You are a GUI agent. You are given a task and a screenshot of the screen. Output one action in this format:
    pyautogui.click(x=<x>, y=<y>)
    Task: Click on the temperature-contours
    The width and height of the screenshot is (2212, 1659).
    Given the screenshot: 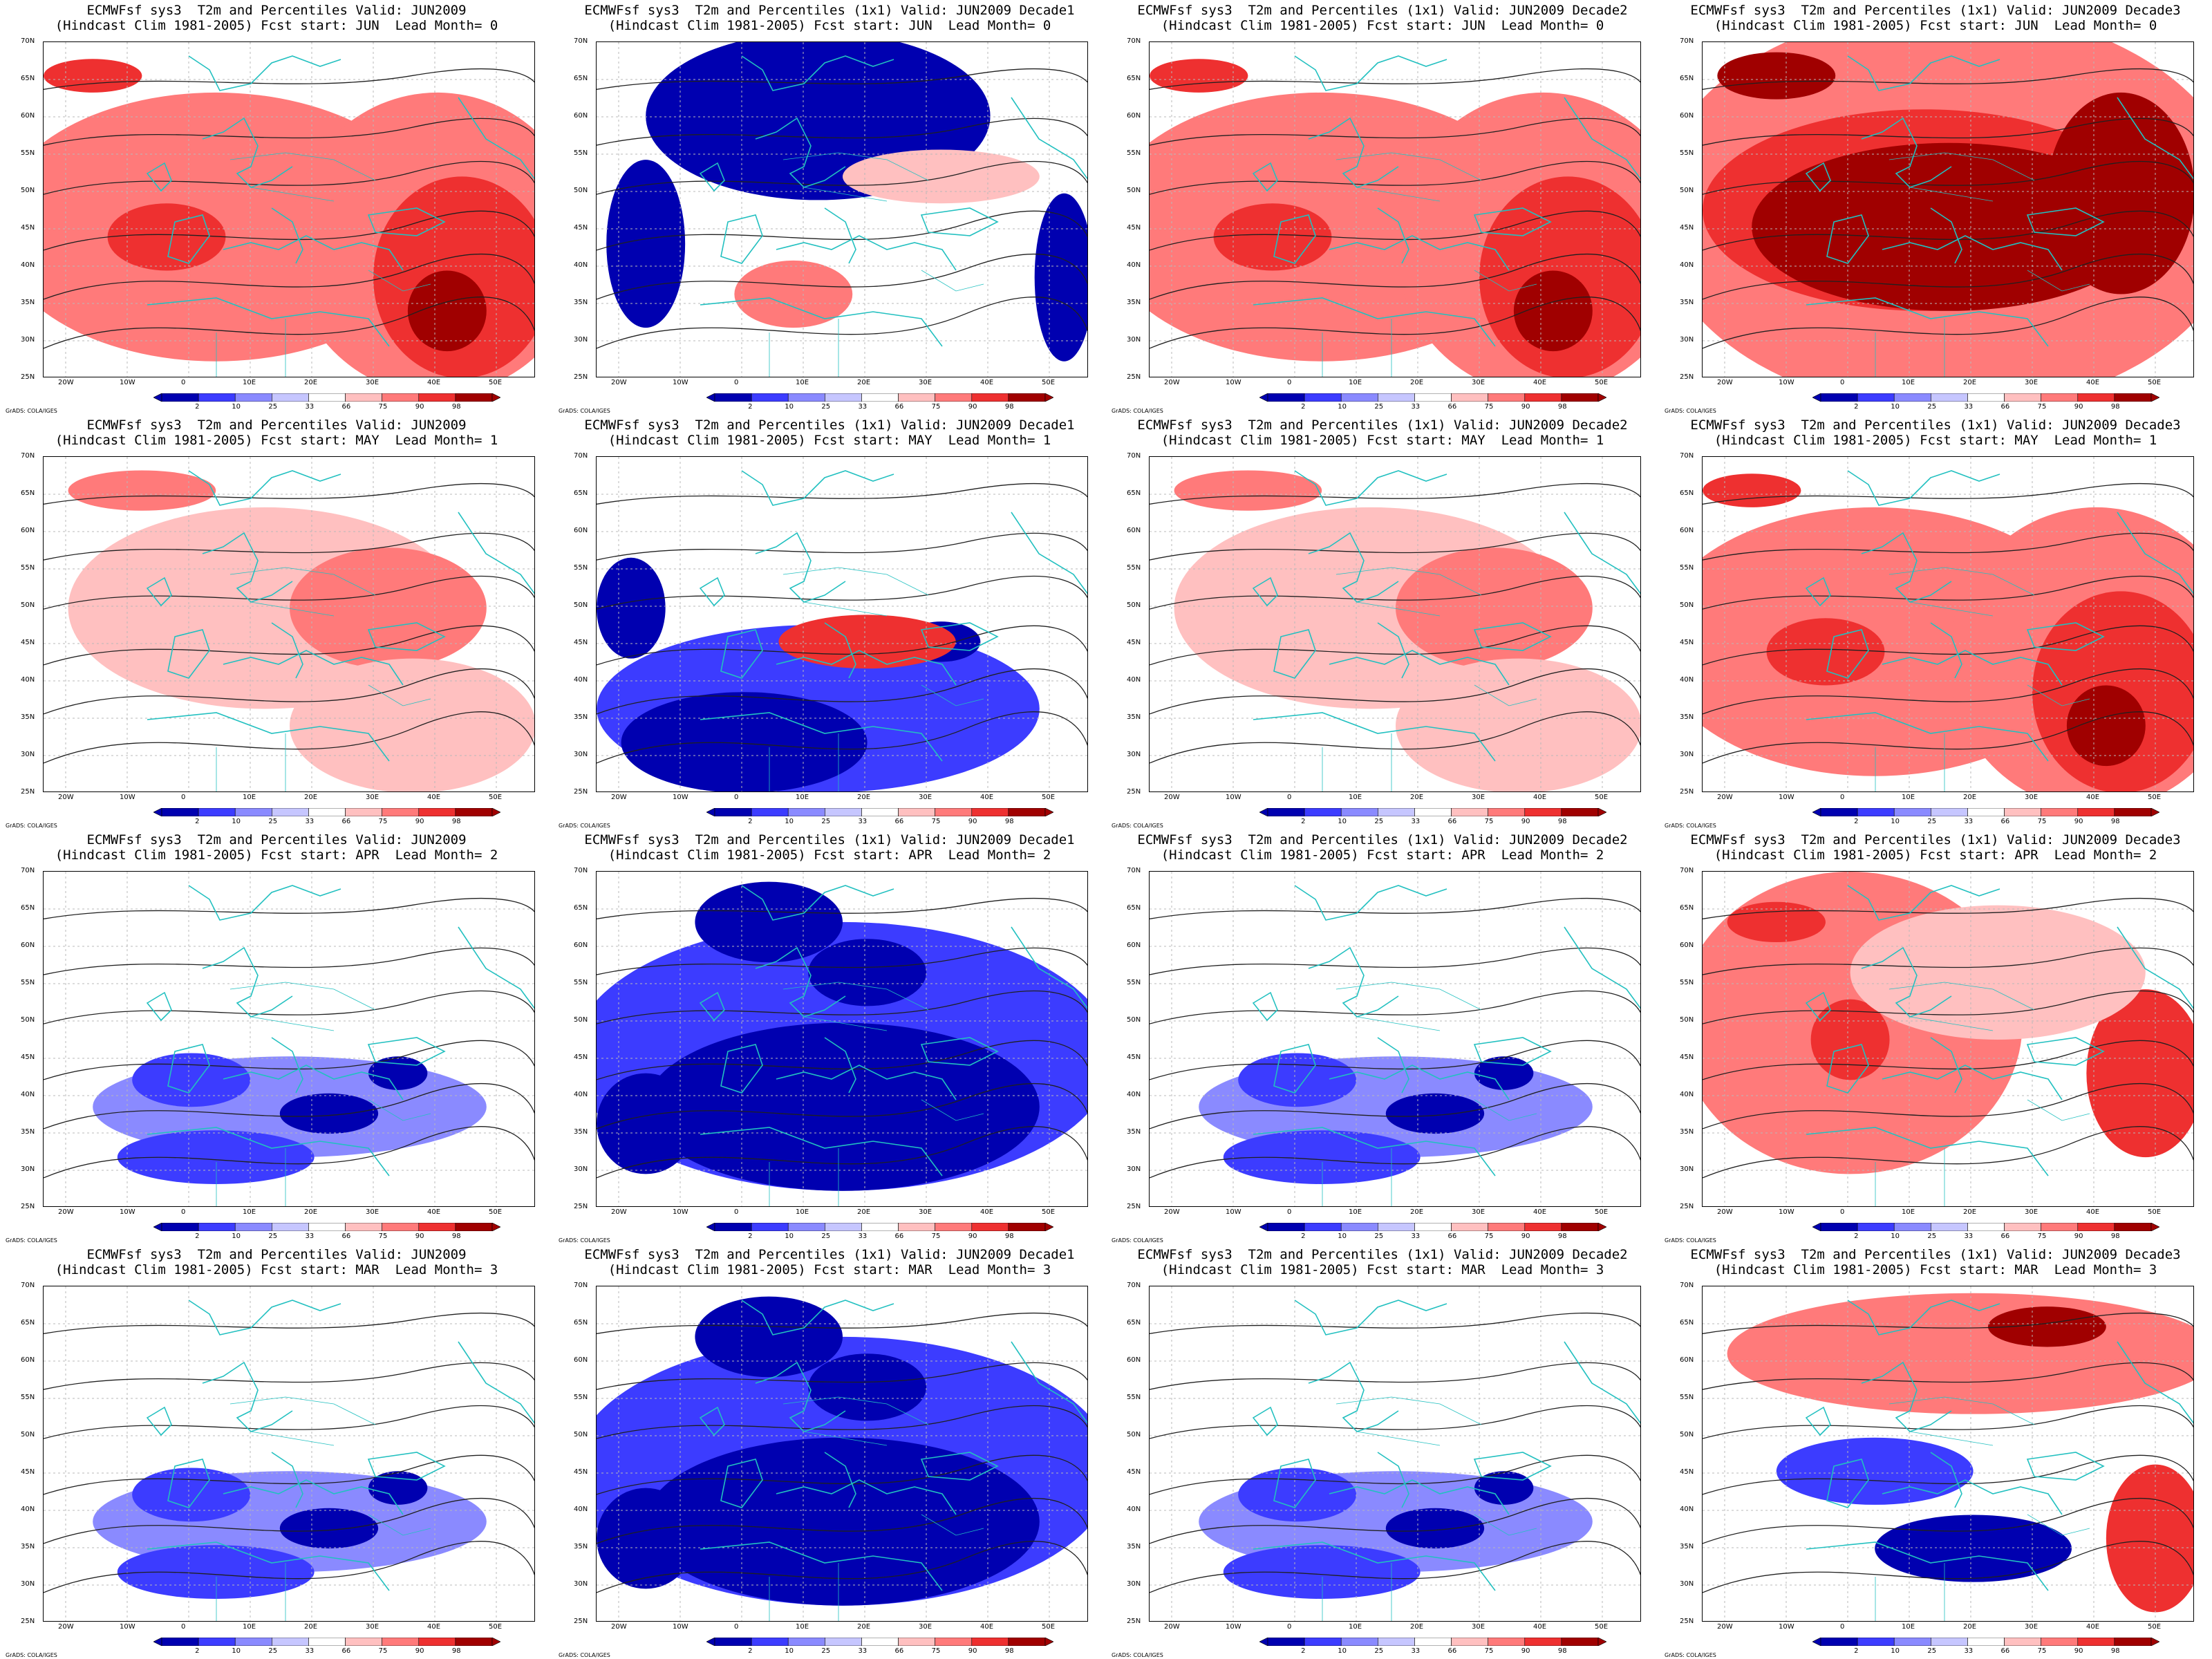 What is the action you would take?
    pyautogui.click(x=842, y=623)
    